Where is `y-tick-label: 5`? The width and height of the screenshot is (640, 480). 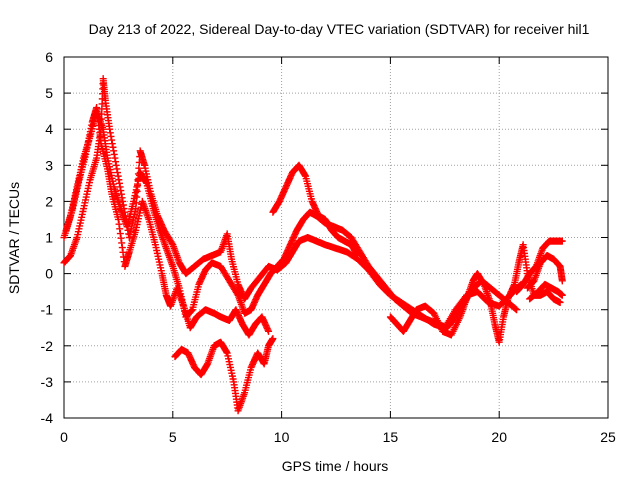
y-tick-label: 5 is located at coordinates (49, 93).